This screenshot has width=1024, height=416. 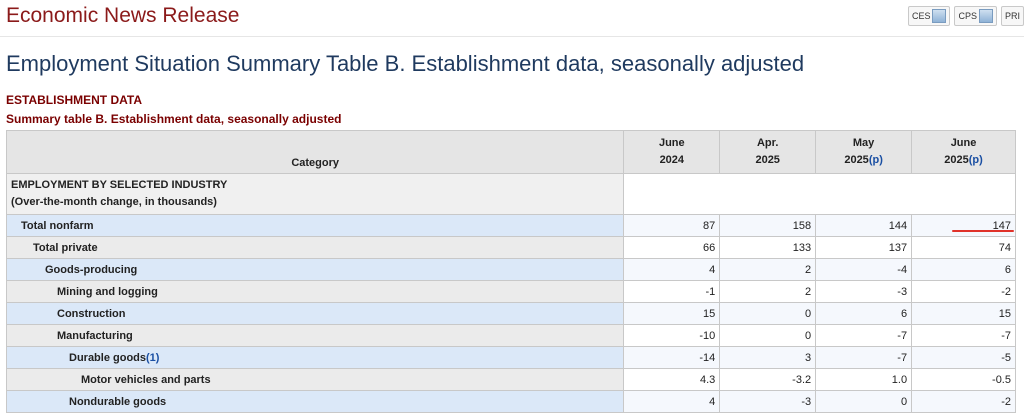 I want to click on cps-label: CPS, so click(x=967, y=16).